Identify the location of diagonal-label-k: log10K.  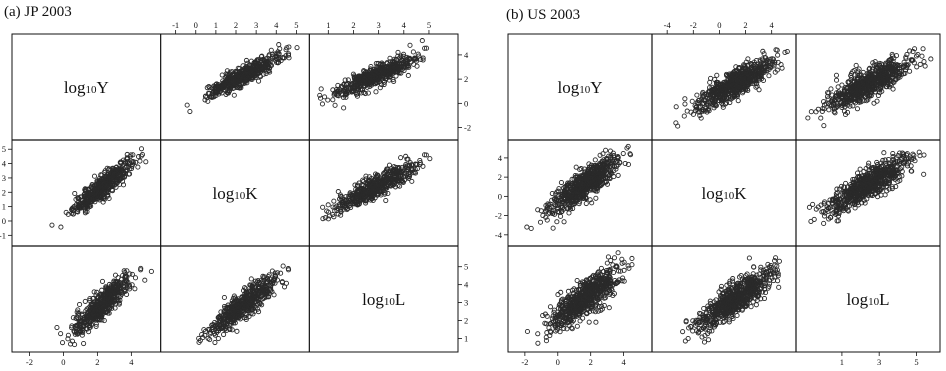
(235, 193).